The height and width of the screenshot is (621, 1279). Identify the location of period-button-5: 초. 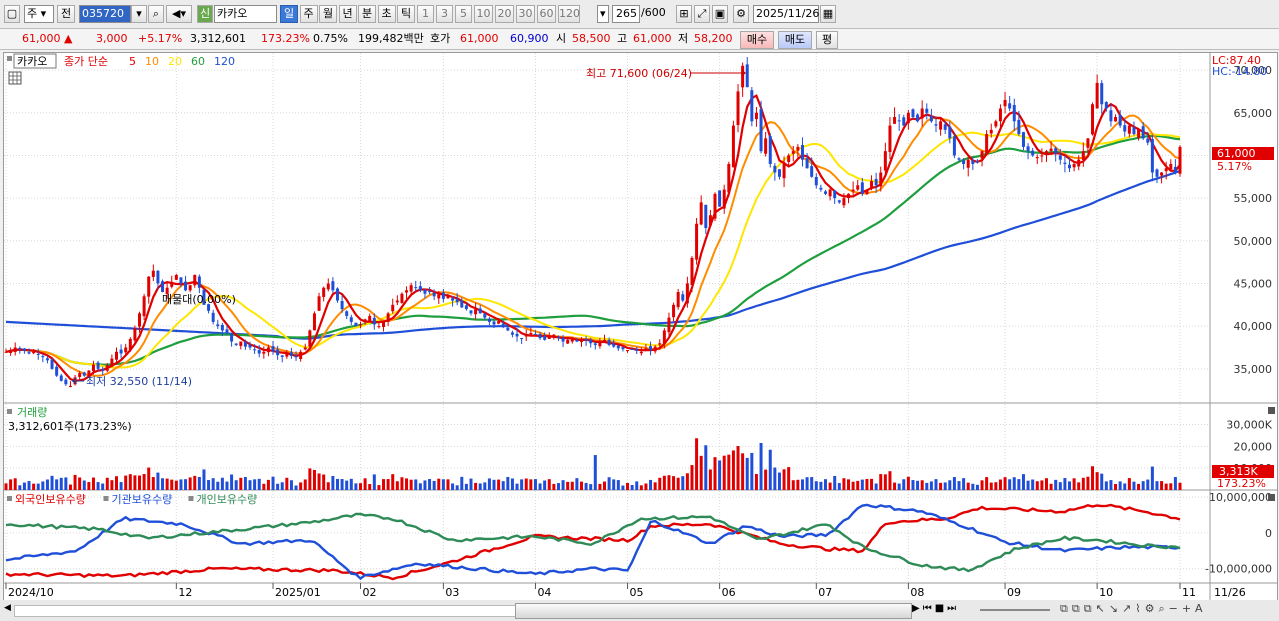
(386, 14).